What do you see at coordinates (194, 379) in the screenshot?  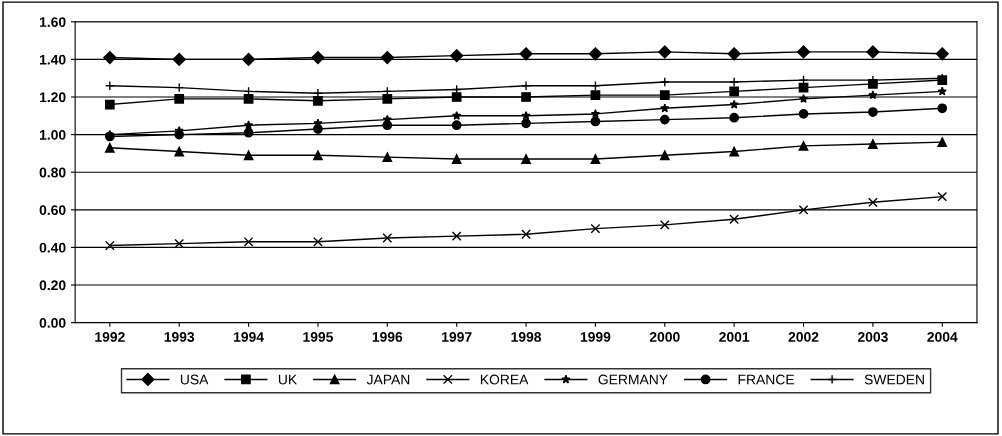 I see `legend-label: USA` at bounding box center [194, 379].